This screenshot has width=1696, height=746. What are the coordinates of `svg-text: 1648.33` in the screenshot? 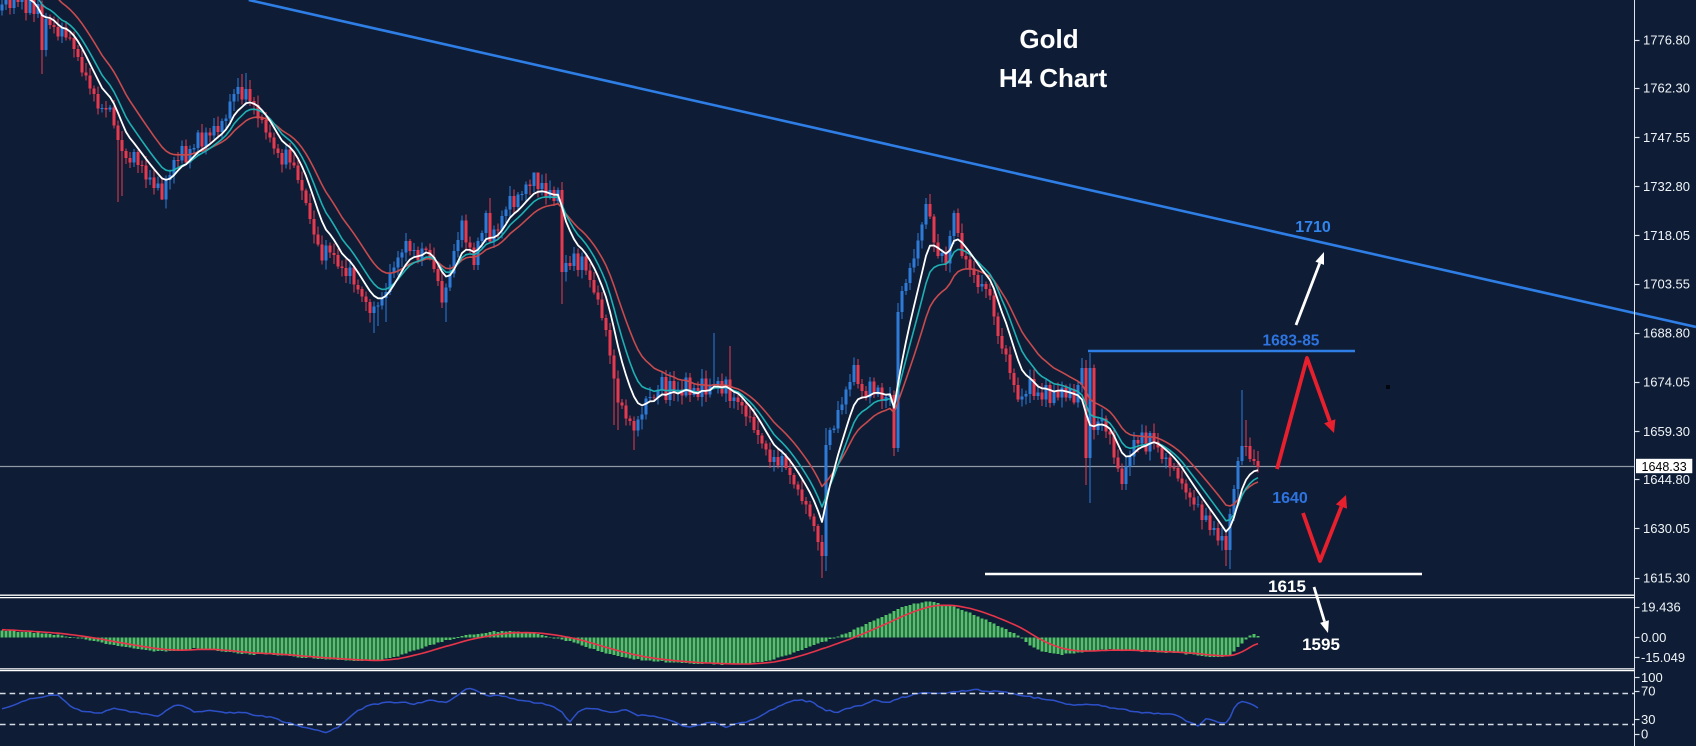 It's located at (1664, 467).